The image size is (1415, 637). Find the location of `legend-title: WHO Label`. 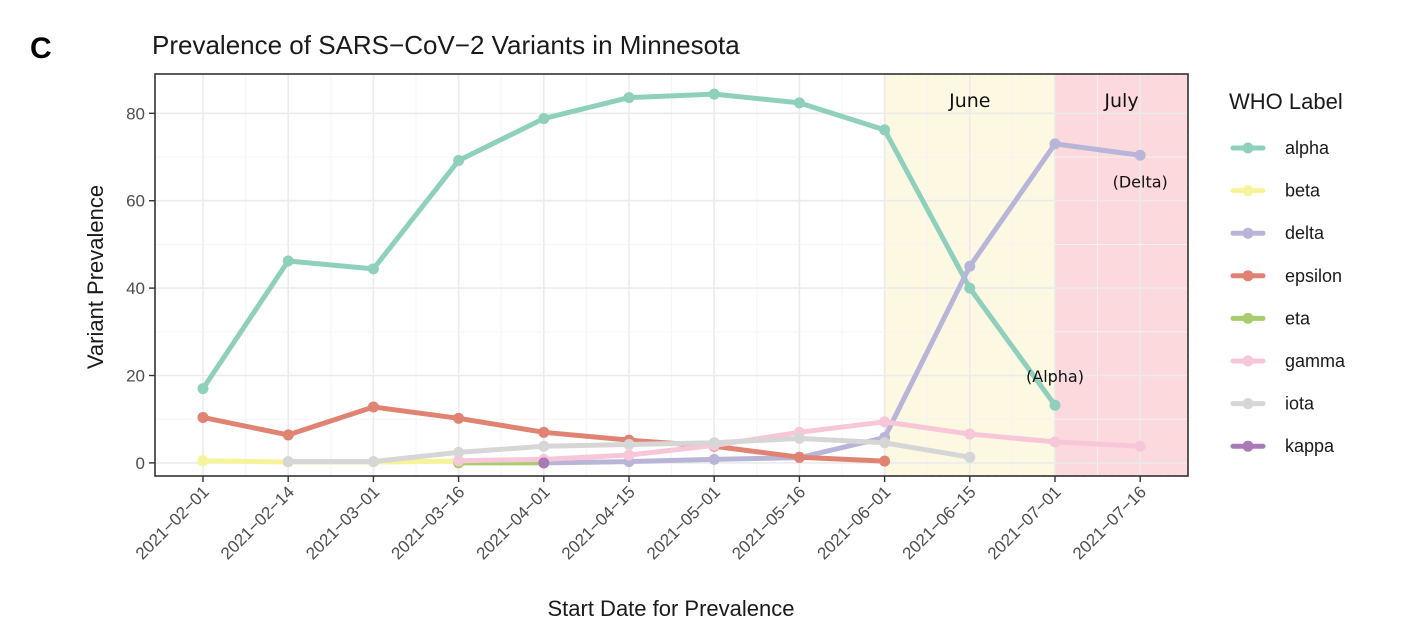

legend-title: WHO Label is located at coordinates (1286, 101).